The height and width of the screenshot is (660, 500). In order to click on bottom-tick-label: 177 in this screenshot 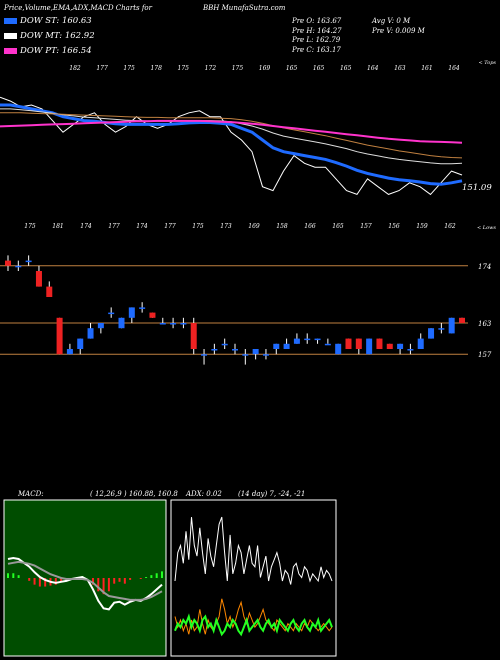, I will do `click(114, 226)`.